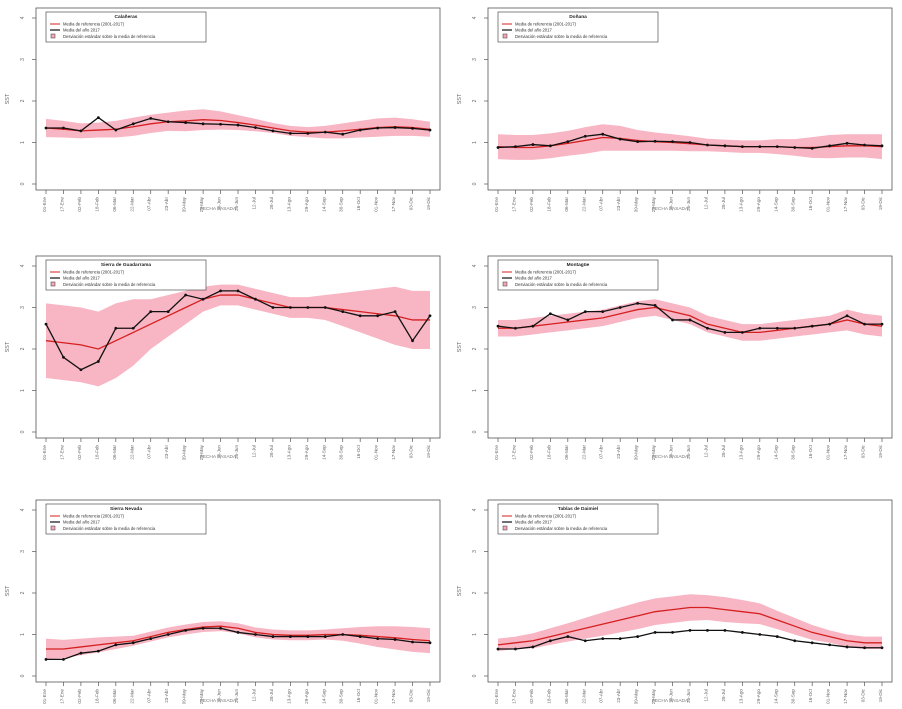 The image size is (902, 709). Describe the element at coordinates (358, 203) in the screenshot. I see `x-tick-label: 16-Oct` at that location.